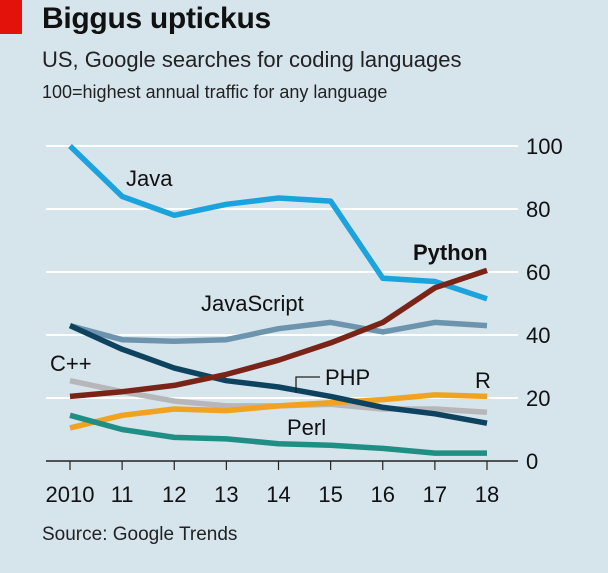 The image size is (608, 573). Describe the element at coordinates (544, 304) in the screenshot. I see `y-axis: 0 20 40 60 80 100` at that location.